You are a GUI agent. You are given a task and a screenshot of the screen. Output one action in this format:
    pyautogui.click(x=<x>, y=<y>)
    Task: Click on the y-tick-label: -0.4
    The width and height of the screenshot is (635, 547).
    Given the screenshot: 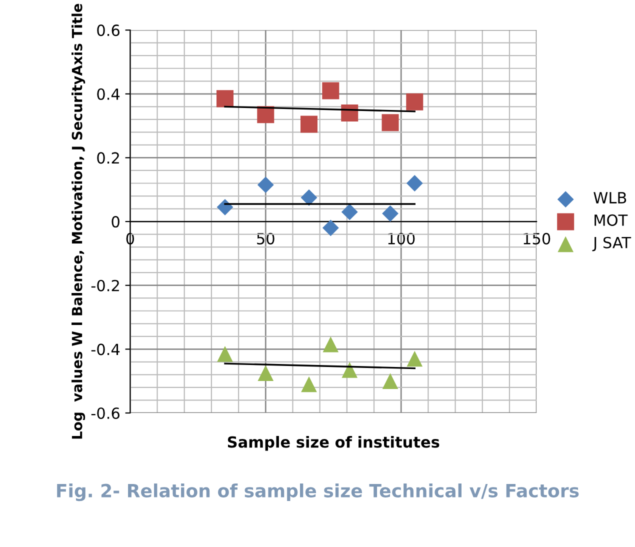 What is the action you would take?
    pyautogui.click(x=105, y=350)
    